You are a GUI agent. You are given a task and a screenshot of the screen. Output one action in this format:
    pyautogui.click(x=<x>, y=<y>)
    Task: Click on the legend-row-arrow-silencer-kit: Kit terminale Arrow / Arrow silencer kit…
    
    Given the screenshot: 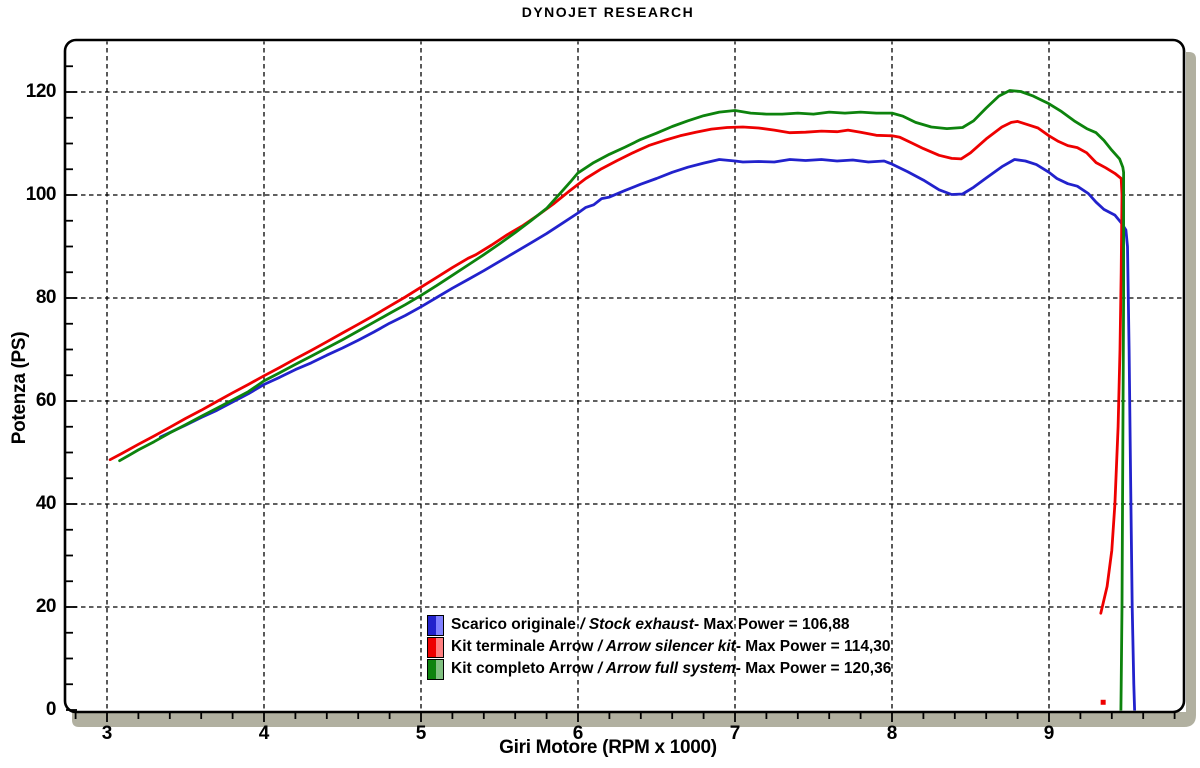 What is the action you would take?
    pyautogui.click(x=659, y=647)
    